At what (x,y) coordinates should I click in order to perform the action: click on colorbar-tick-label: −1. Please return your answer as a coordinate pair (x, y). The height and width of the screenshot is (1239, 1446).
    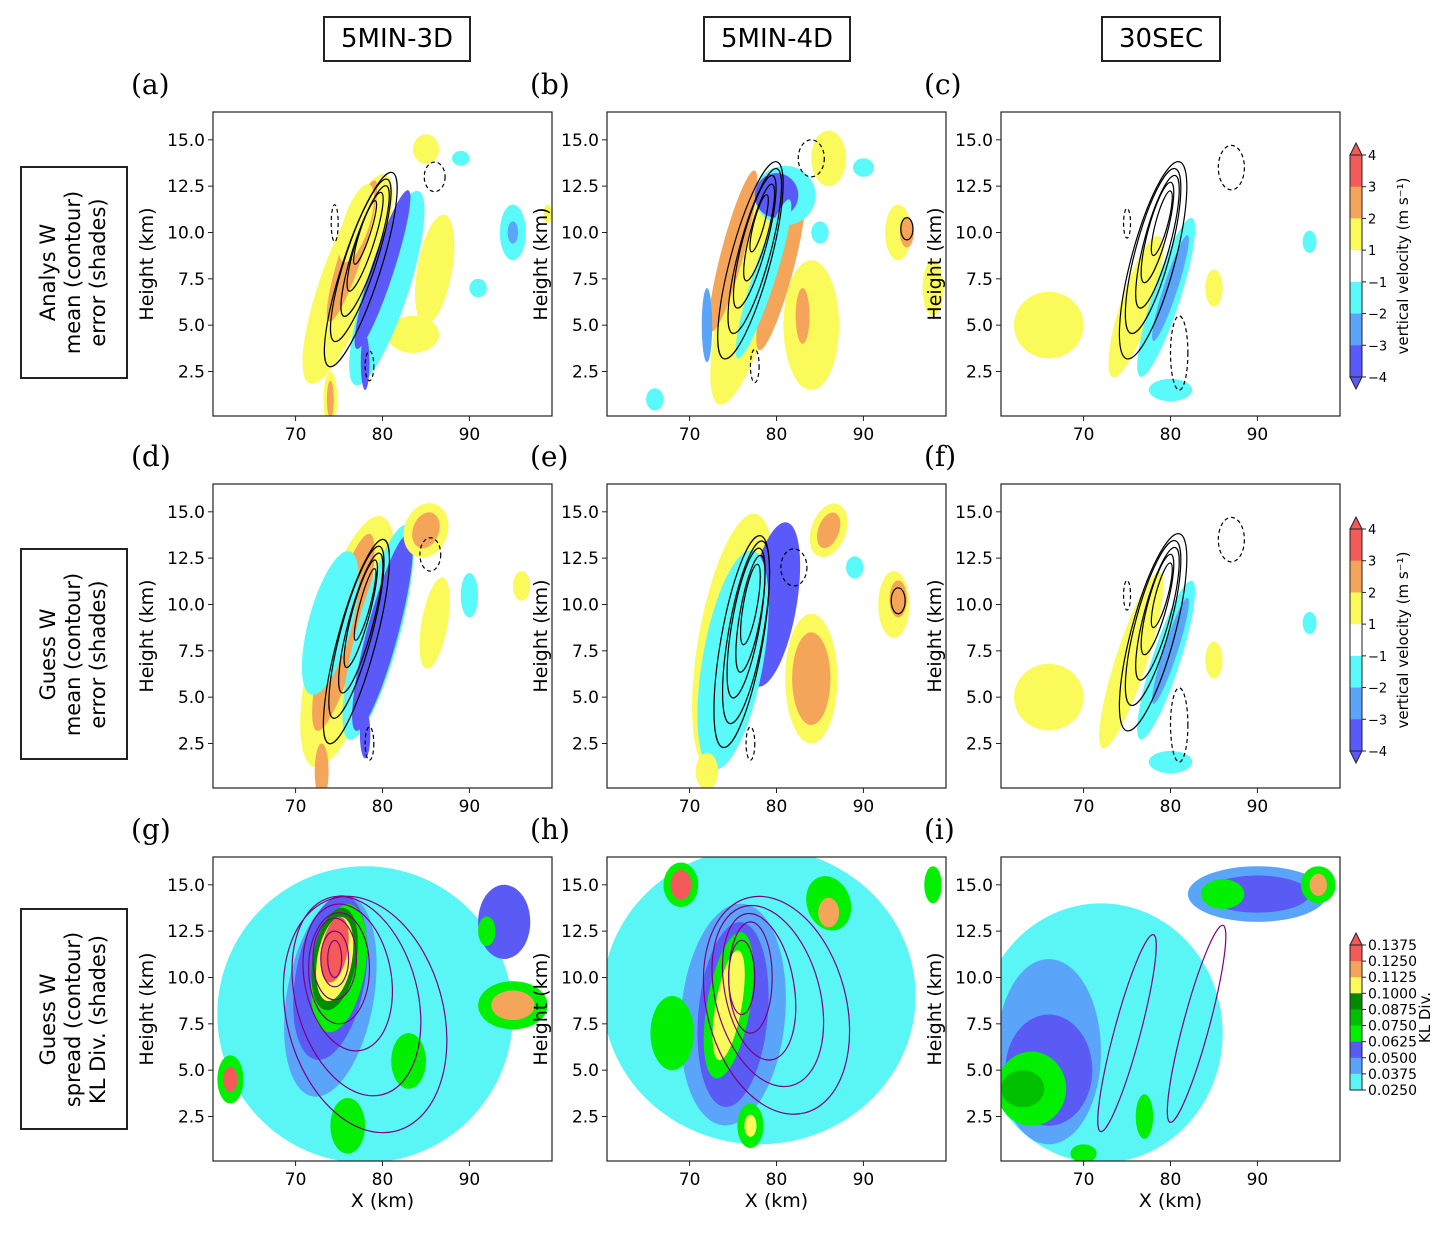
    Looking at the image, I should click on (1377, 283).